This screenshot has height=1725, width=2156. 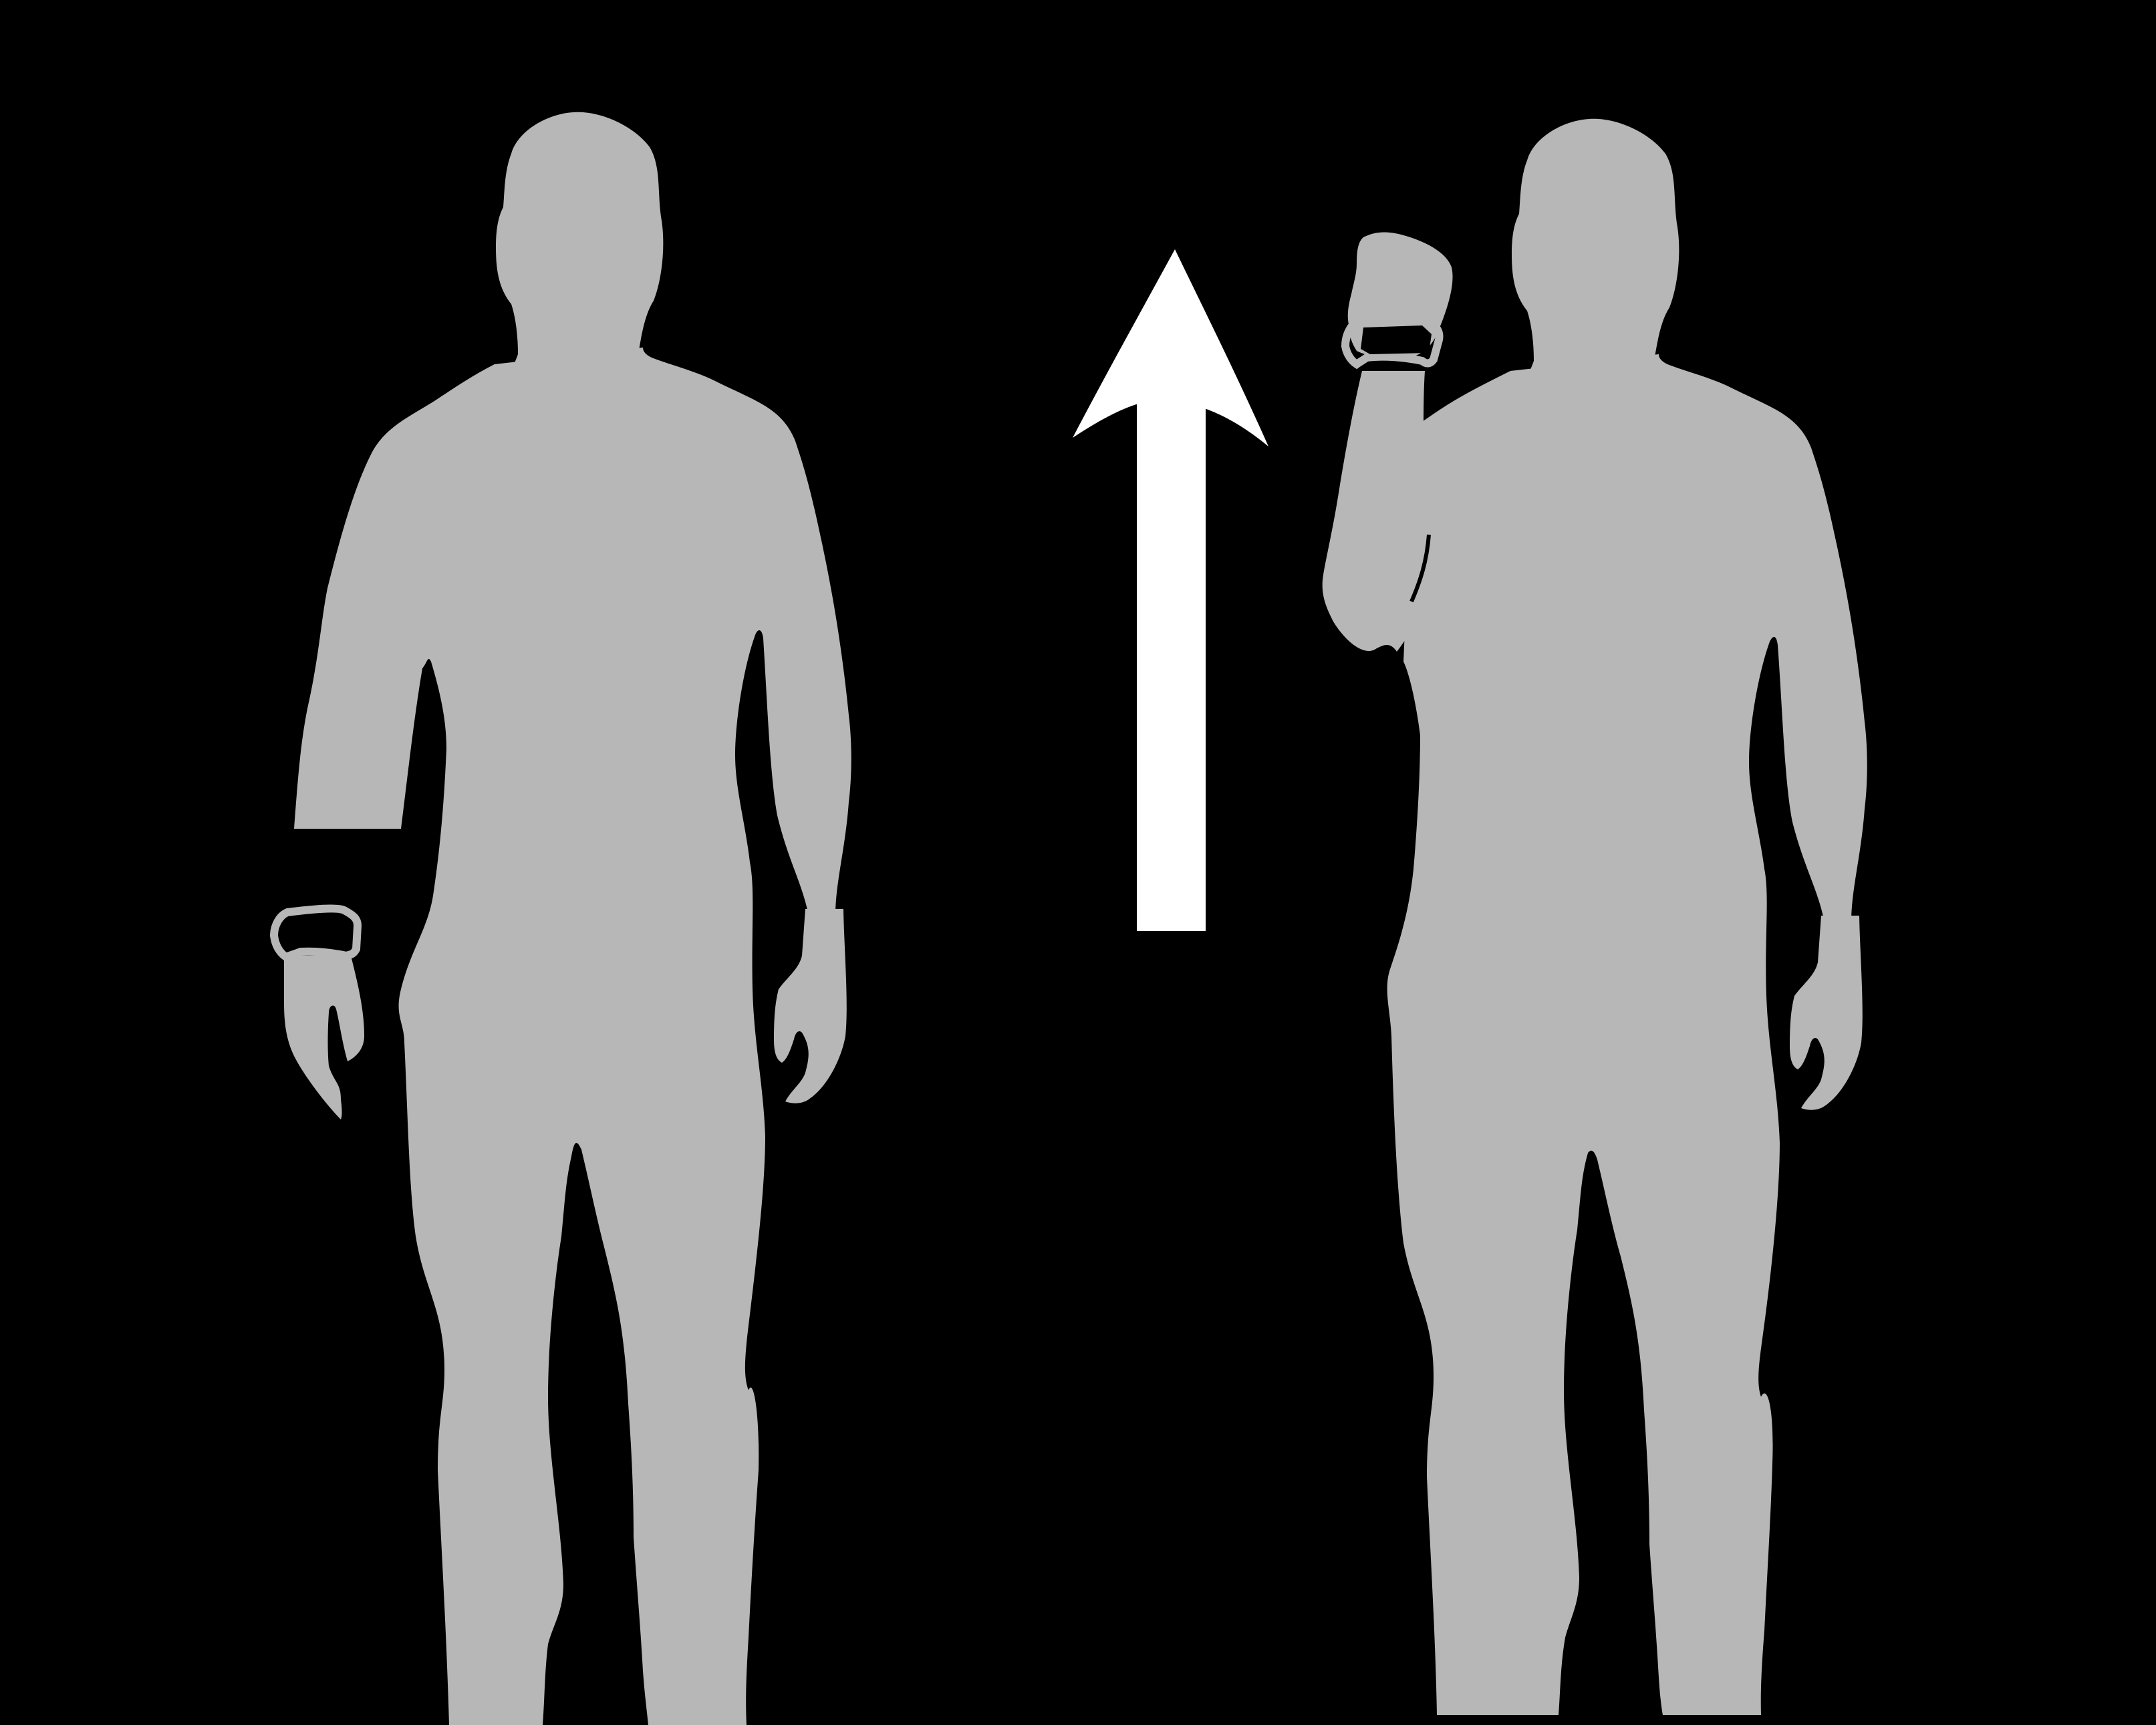 I want to click on up-arrow-head, so click(x=1170, y=347).